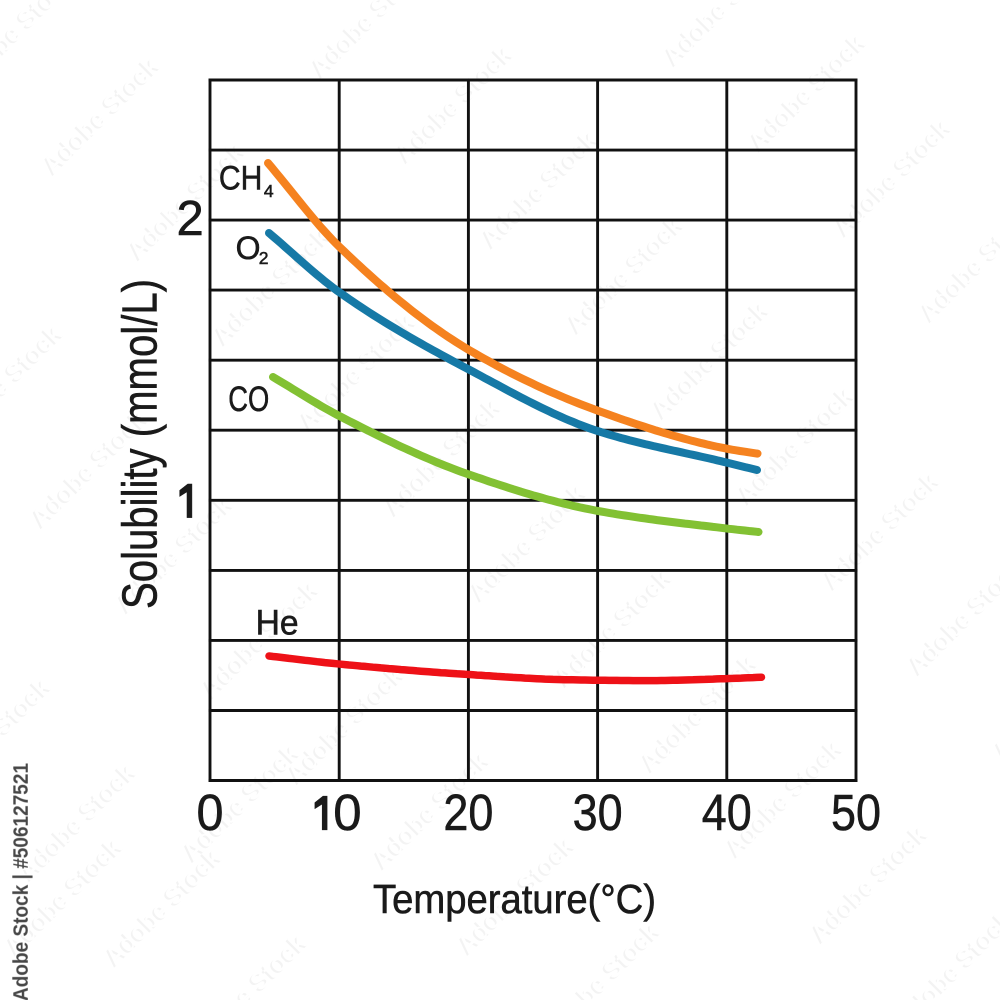  Describe the element at coordinates (598, 812) in the screenshot. I see `svg-text: 30` at that location.